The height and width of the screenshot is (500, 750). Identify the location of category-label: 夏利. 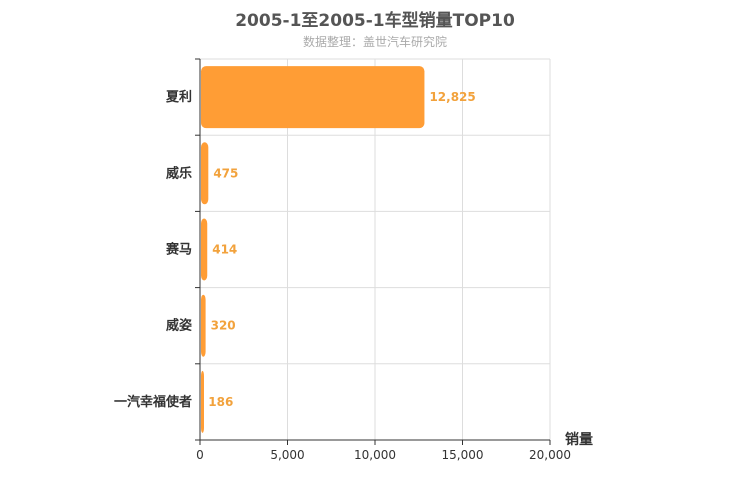
(178, 97).